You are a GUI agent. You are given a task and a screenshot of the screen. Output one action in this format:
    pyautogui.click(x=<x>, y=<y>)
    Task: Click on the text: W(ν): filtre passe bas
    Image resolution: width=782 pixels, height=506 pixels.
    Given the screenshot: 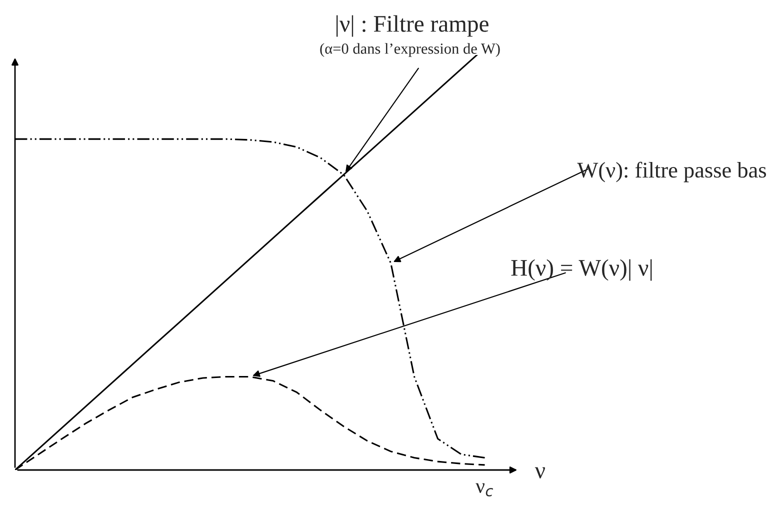 What is the action you would take?
    pyautogui.click(x=671, y=172)
    